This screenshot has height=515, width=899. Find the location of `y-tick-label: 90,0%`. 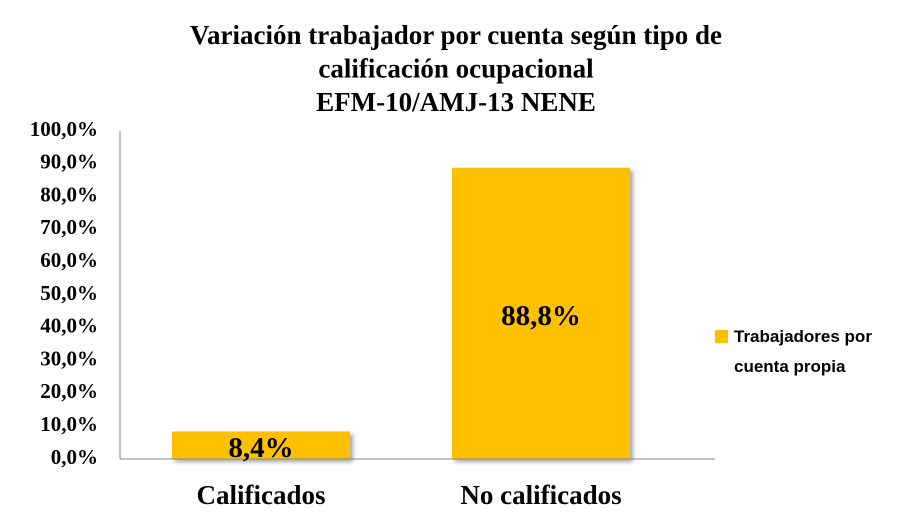

y-tick-label: 90,0% is located at coordinates (69, 162).